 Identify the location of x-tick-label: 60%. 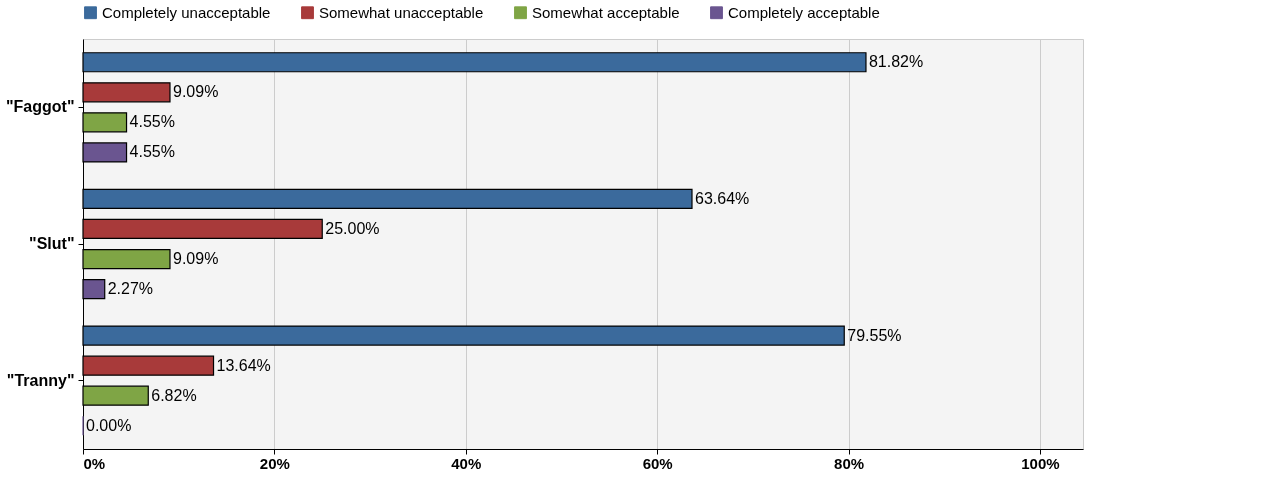
(657, 463).